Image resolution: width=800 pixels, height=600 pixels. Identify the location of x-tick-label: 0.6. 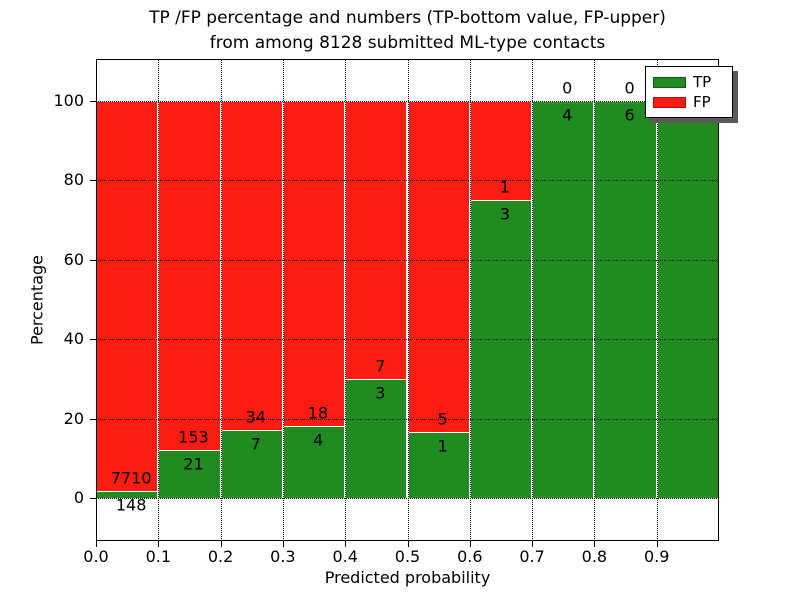
(470, 556).